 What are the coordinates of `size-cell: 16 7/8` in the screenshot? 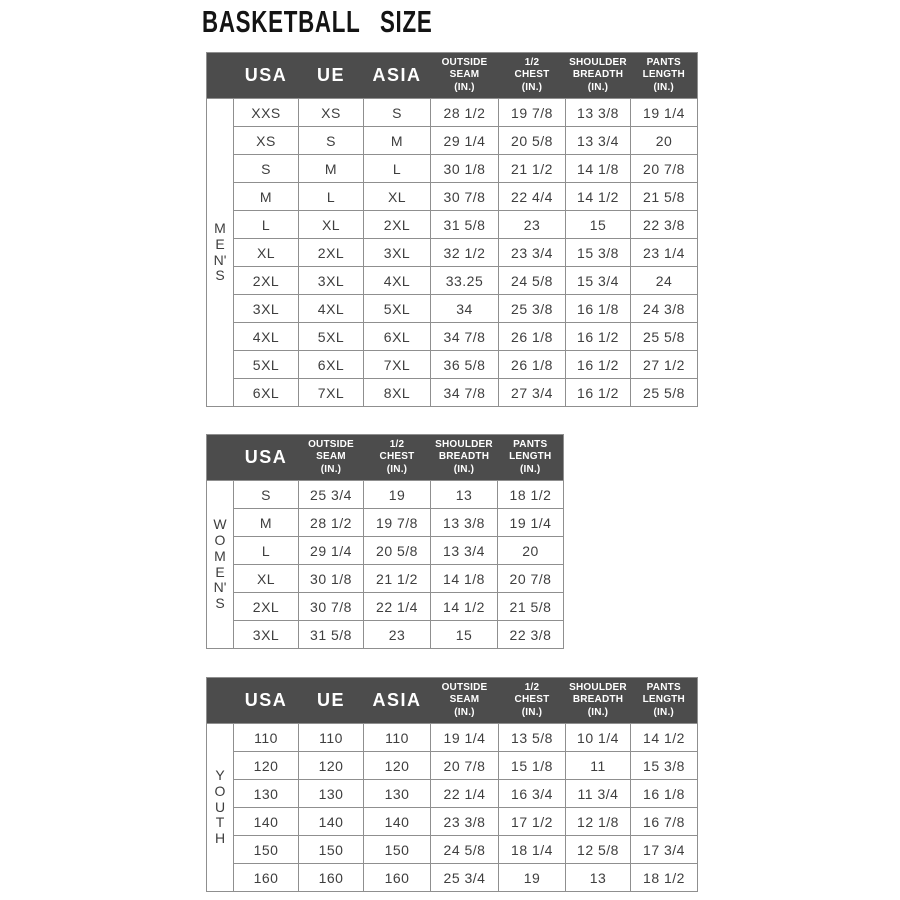 It's located at (664, 821).